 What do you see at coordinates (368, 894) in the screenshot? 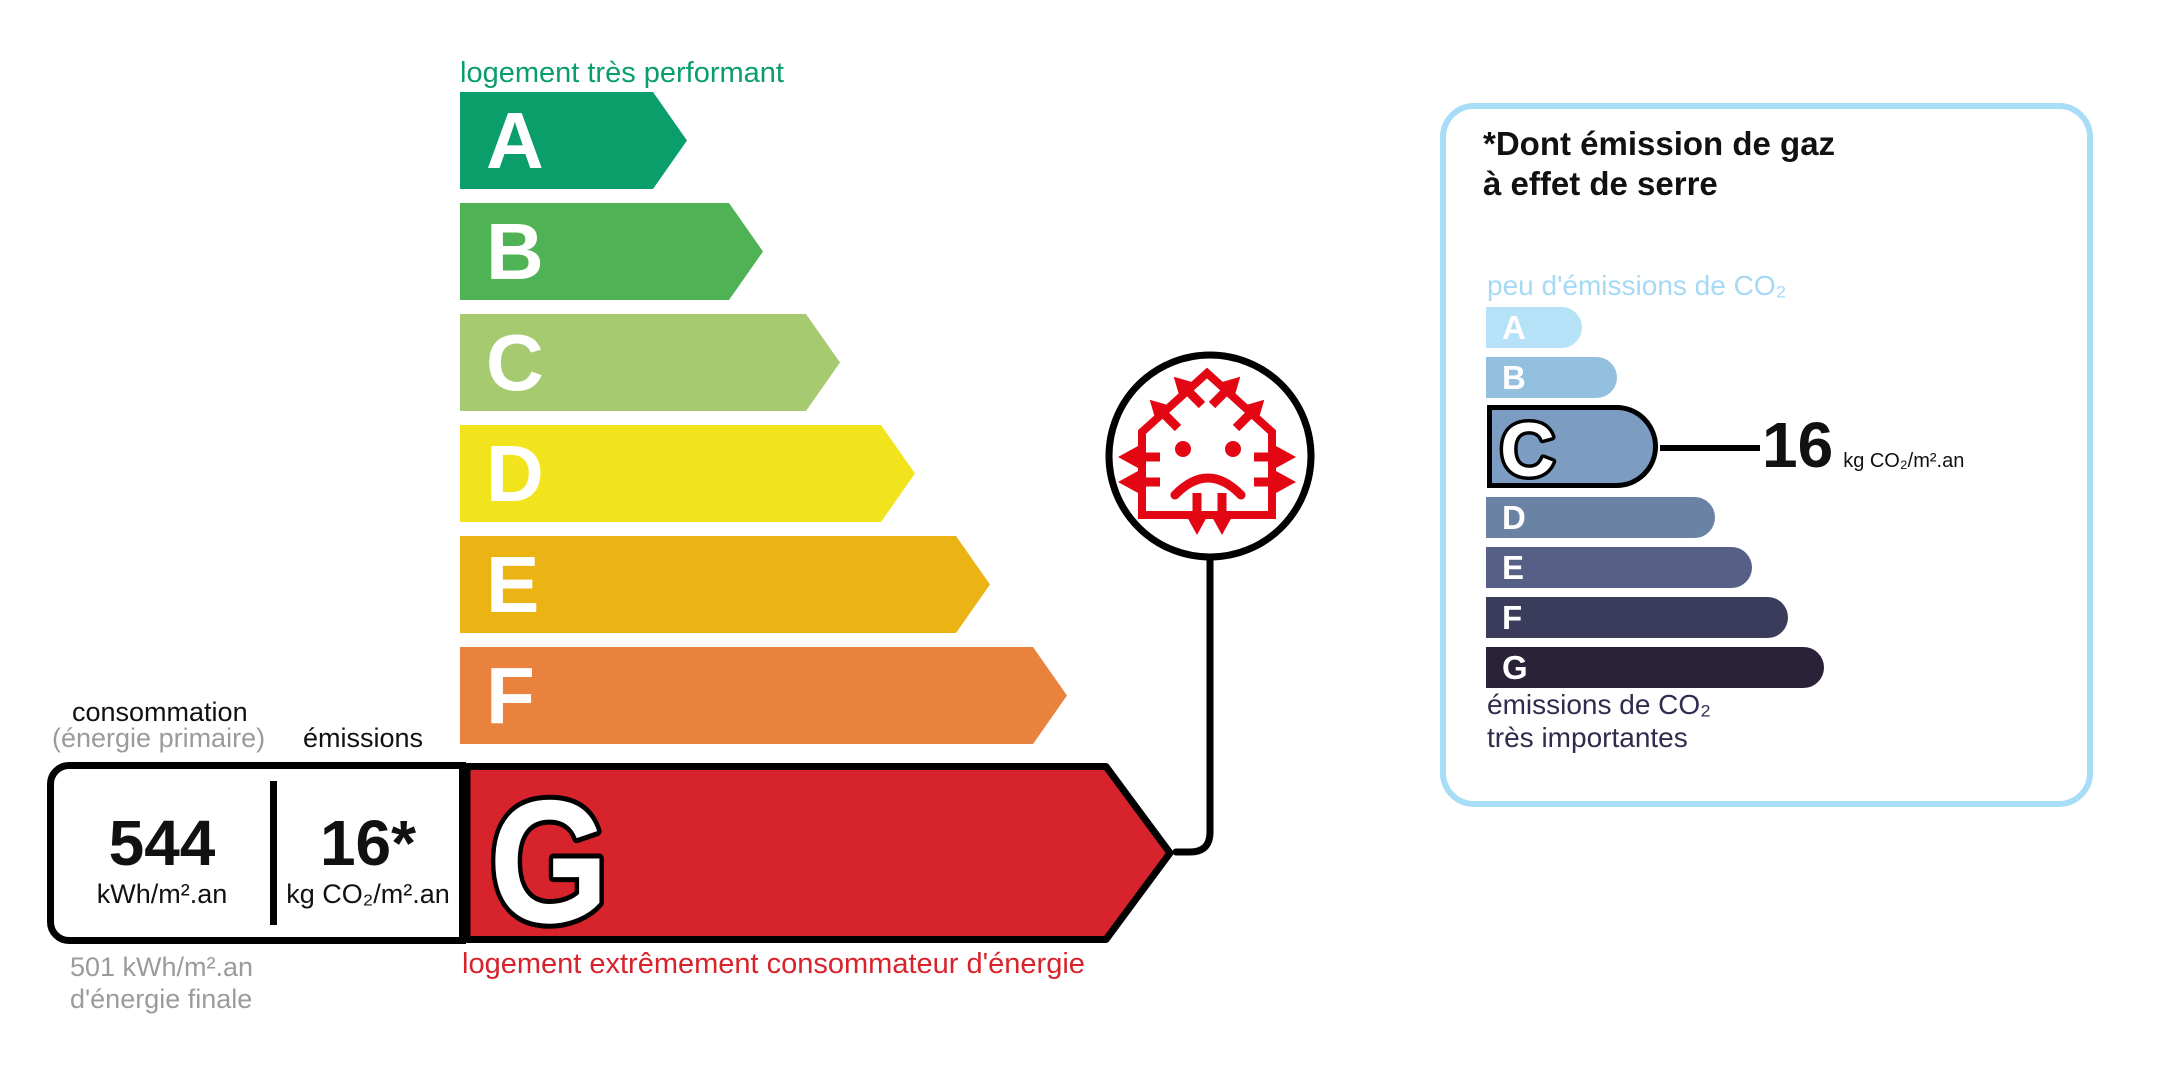
I see `emissions-unit: kg CO₂/m².an` at bounding box center [368, 894].